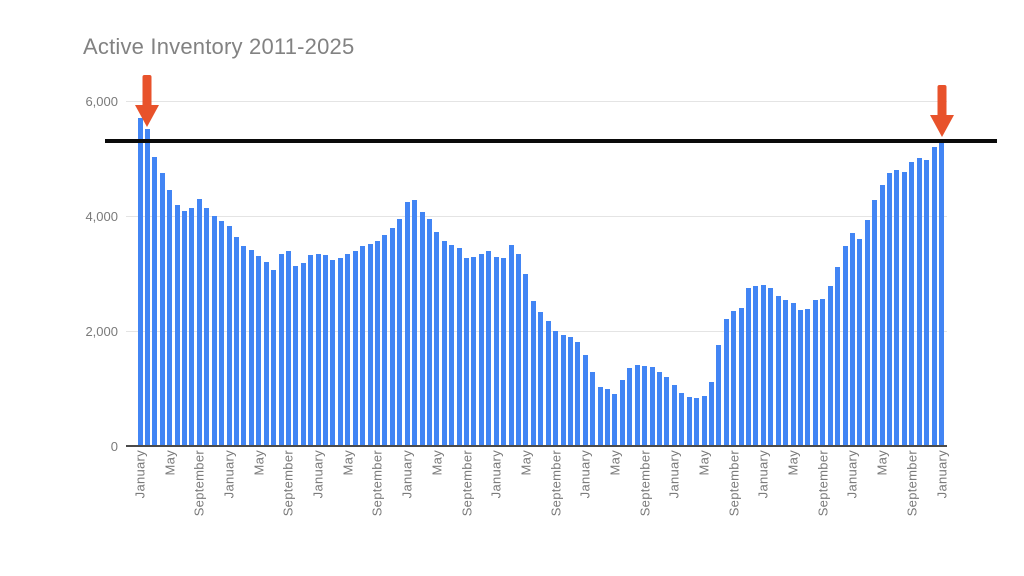 This screenshot has width=1024, height=576. Describe the element at coordinates (941, 110) in the screenshot. I see `down-arrow-icon` at that location.